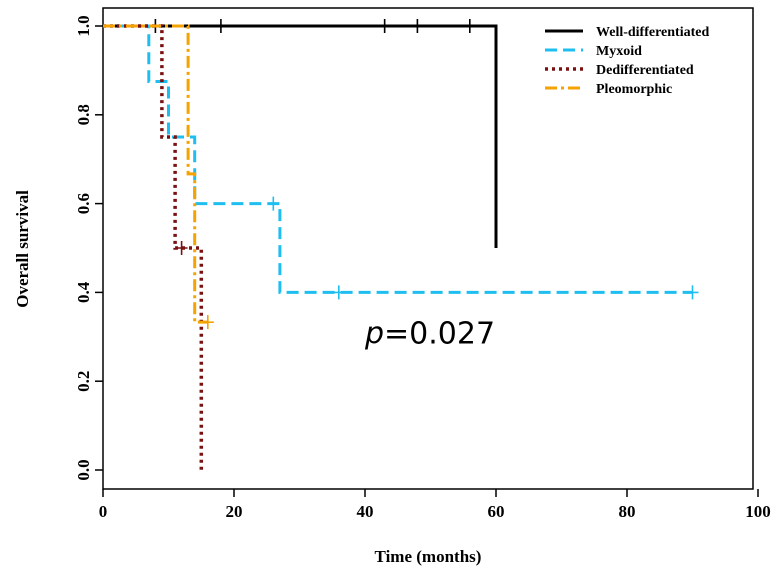 The width and height of the screenshot is (772, 574). What do you see at coordinates (103, 511) in the screenshot?
I see `x-tick-label: 0` at bounding box center [103, 511].